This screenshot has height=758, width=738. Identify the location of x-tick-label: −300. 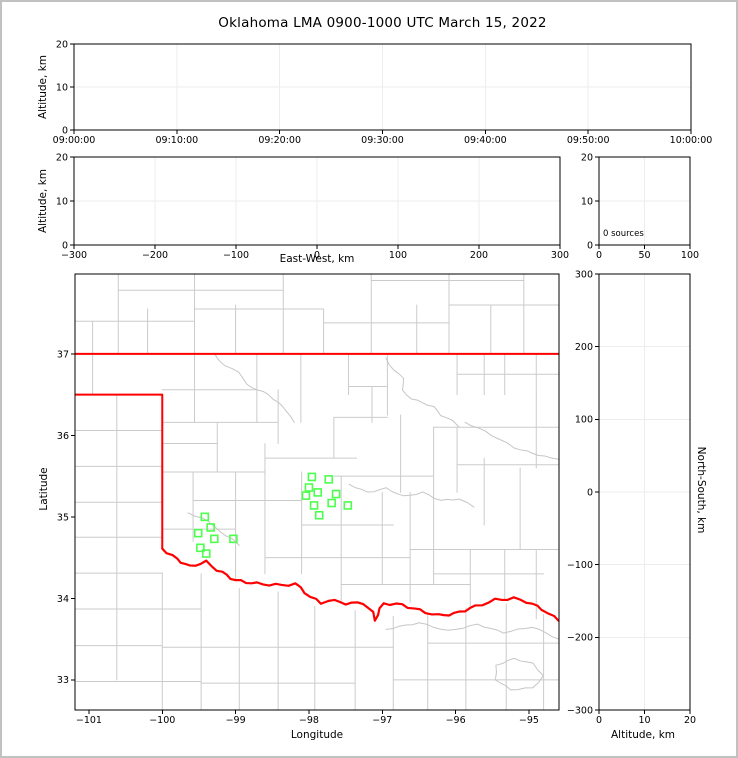
(74, 255).